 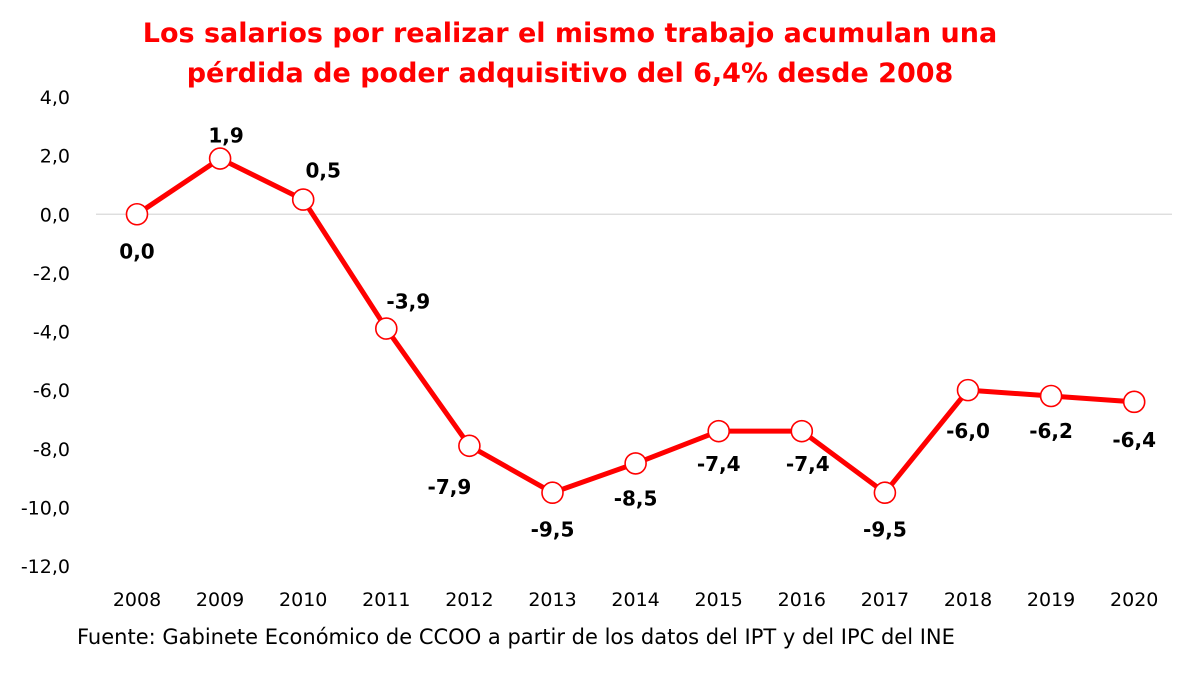 What do you see at coordinates (1134, 600) in the screenshot?
I see `x-tick-label: 2020` at bounding box center [1134, 600].